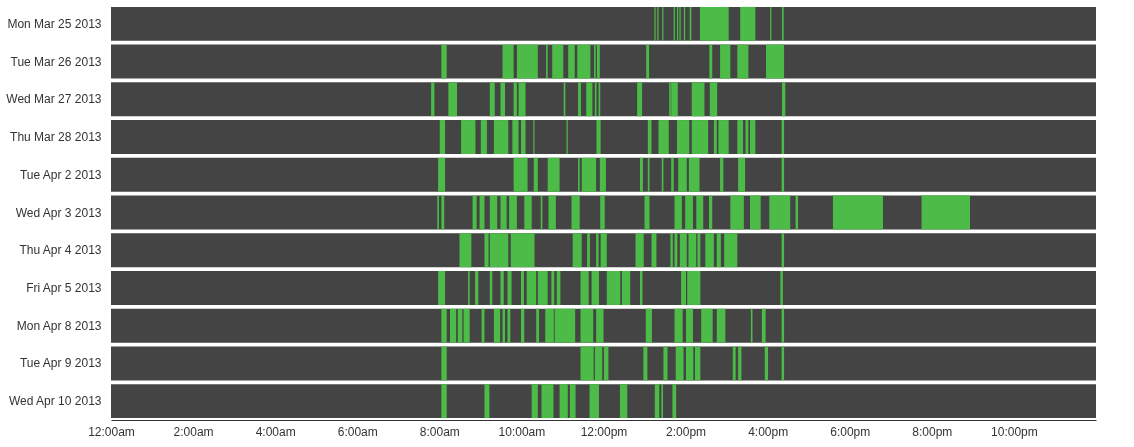 This screenshot has height=447, width=1134. I want to click on y-tick-label: Mon Apr 8 2013, so click(59, 325).